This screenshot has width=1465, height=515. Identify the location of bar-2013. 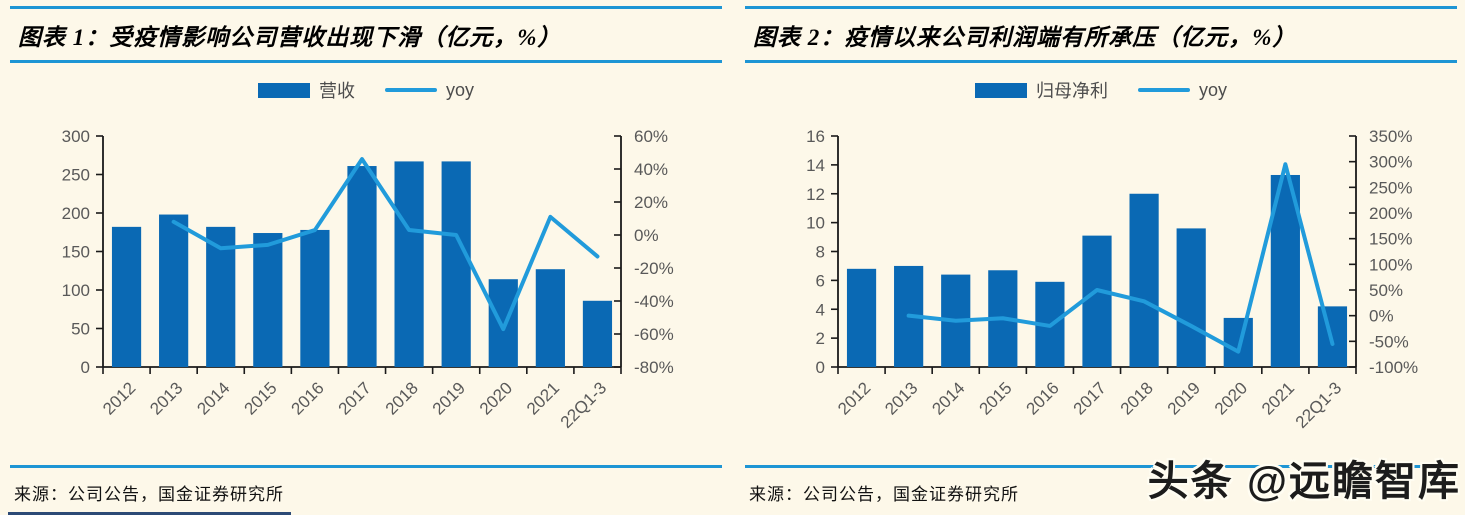
(174, 290).